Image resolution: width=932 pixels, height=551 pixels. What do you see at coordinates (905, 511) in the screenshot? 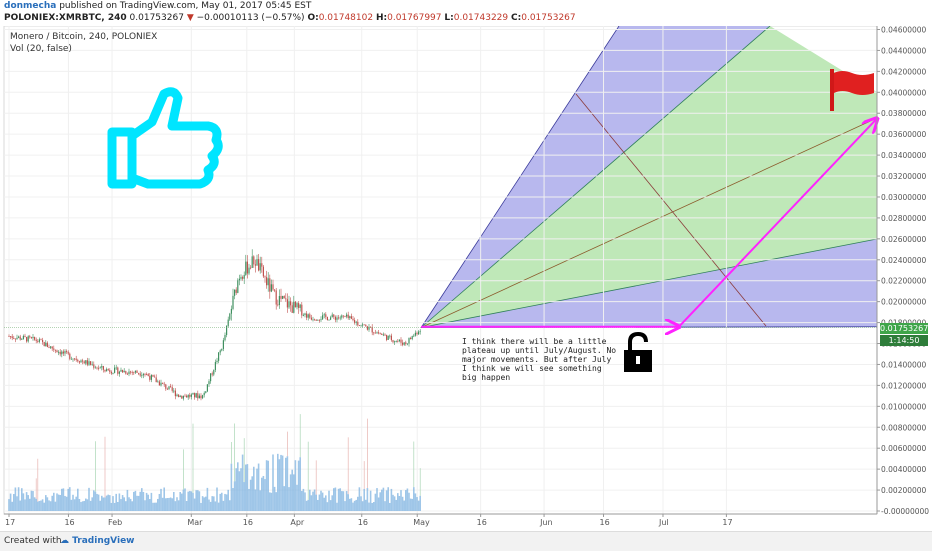
I see `y-tick-label: -0.00000000` at bounding box center [905, 511].